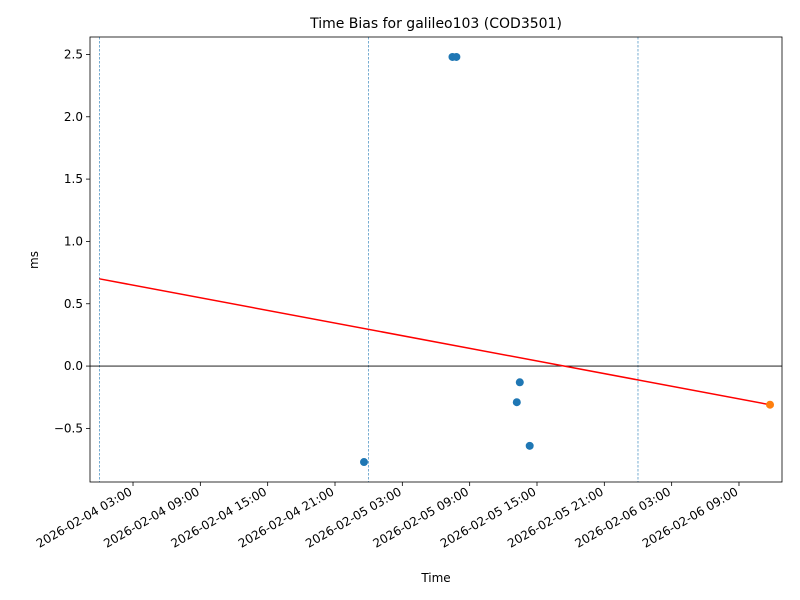 The image size is (800, 600). What do you see at coordinates (73, 54) in the screenshot?
I see `y-tick-label: 2.5` at bounding box center [73, 54].